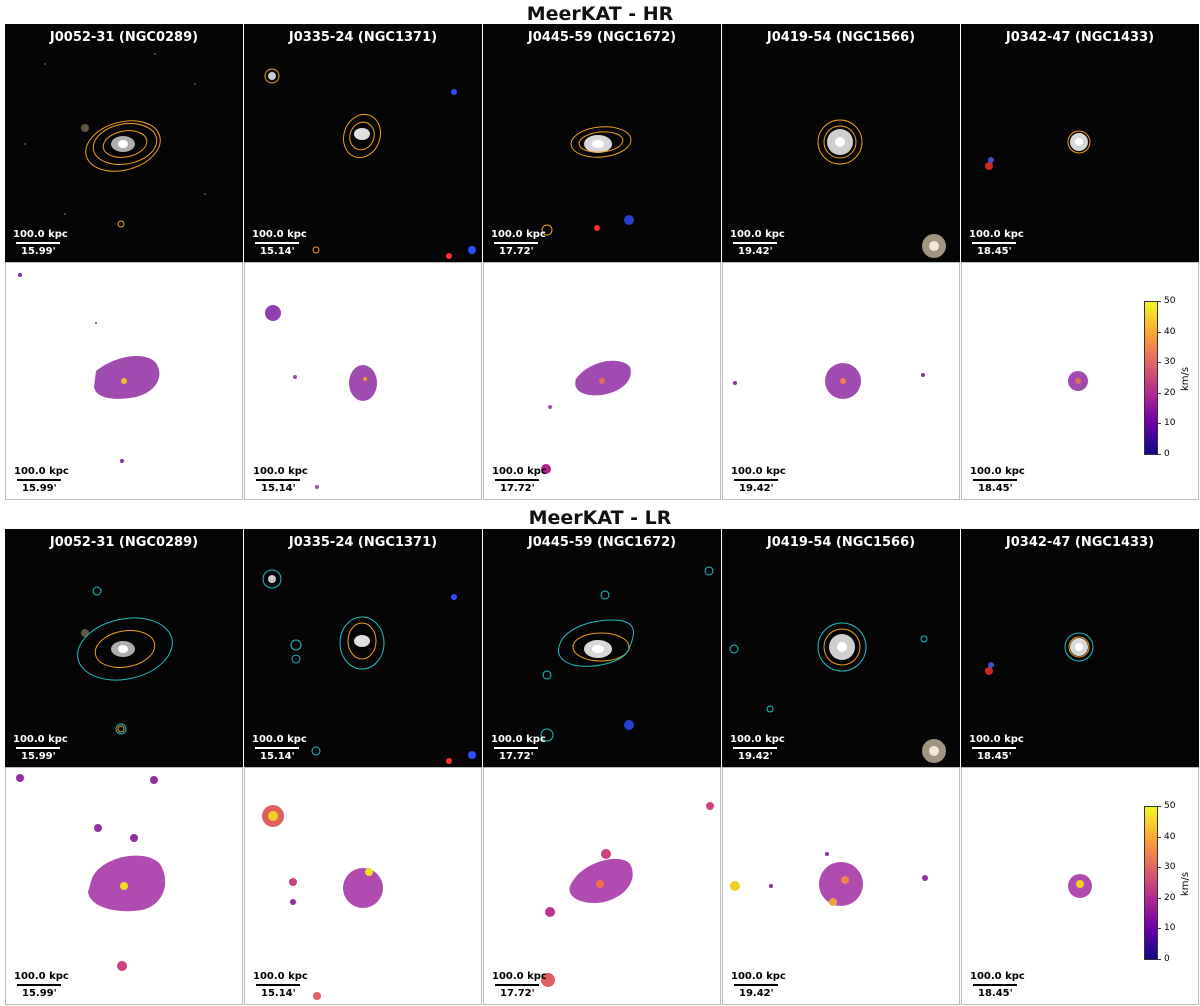  I want to click on lr-optical-panel-ngc1371: J0335-24 (NGC1371) 100.0 kpc 15.14', so click(363, 648).